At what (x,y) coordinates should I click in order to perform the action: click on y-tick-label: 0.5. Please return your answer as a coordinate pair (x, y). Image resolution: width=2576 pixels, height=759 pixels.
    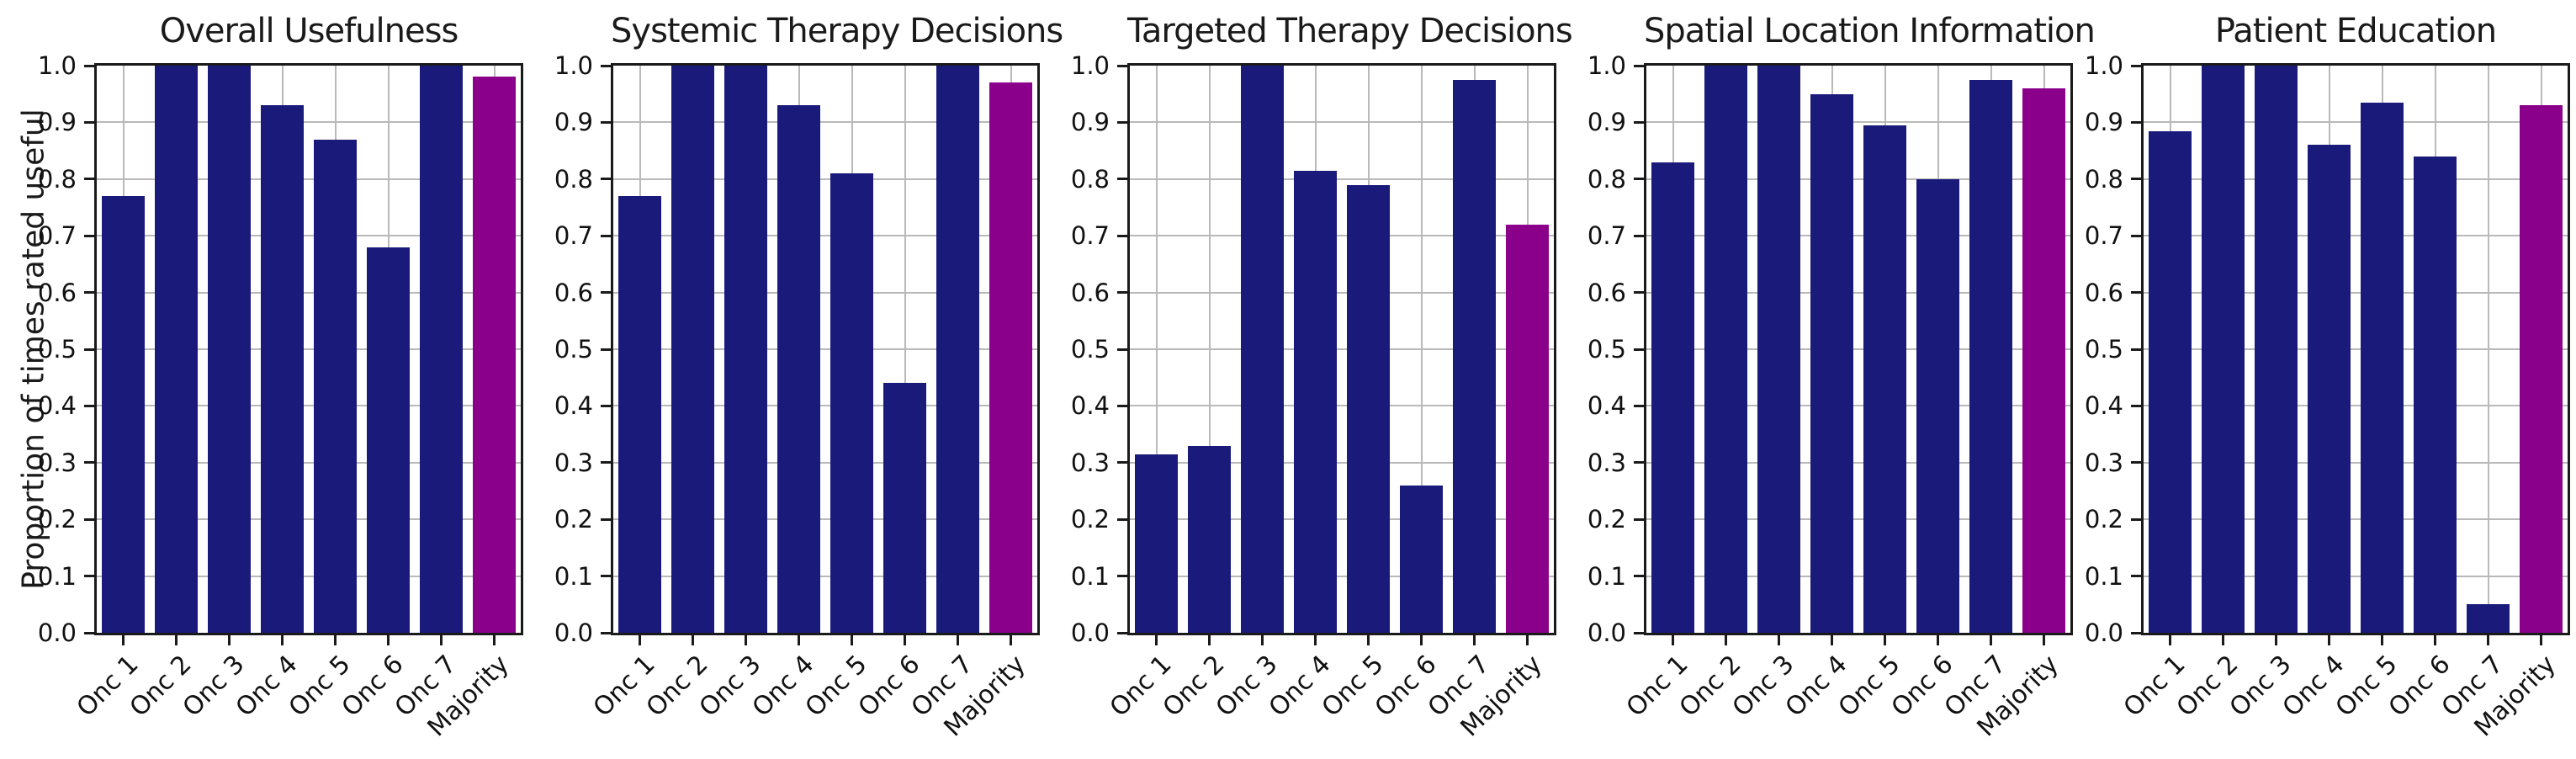
    Looking at the image, I should click on (573, 349).